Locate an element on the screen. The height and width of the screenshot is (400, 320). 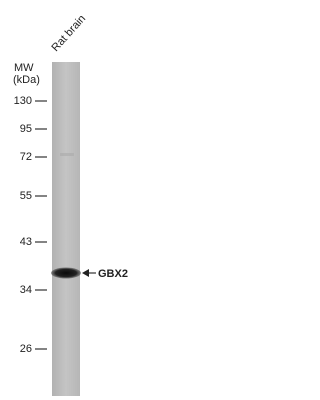
marker-label: 43 is located at coordinates (26, 242).